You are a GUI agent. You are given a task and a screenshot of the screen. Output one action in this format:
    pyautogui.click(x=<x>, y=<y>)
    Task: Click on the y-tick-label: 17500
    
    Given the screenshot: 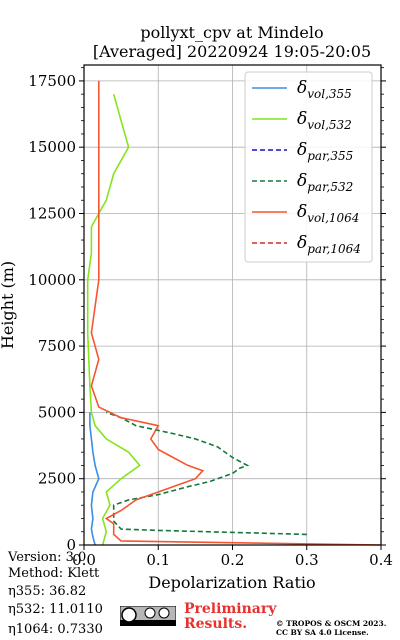 What is the action you would take?
    pyautogui.click(x=52, y=81)
    